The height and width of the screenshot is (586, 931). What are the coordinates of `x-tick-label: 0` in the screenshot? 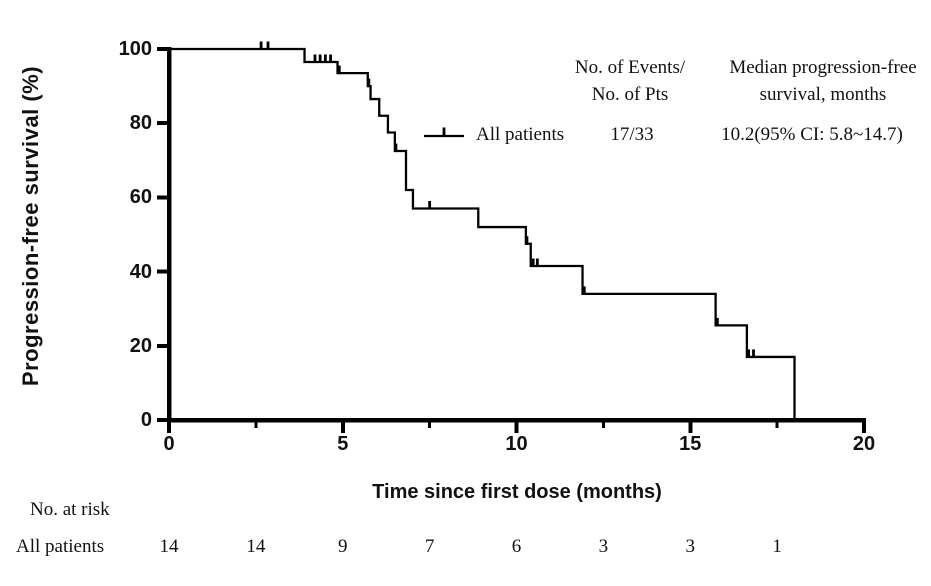 It's located at (169, 444).